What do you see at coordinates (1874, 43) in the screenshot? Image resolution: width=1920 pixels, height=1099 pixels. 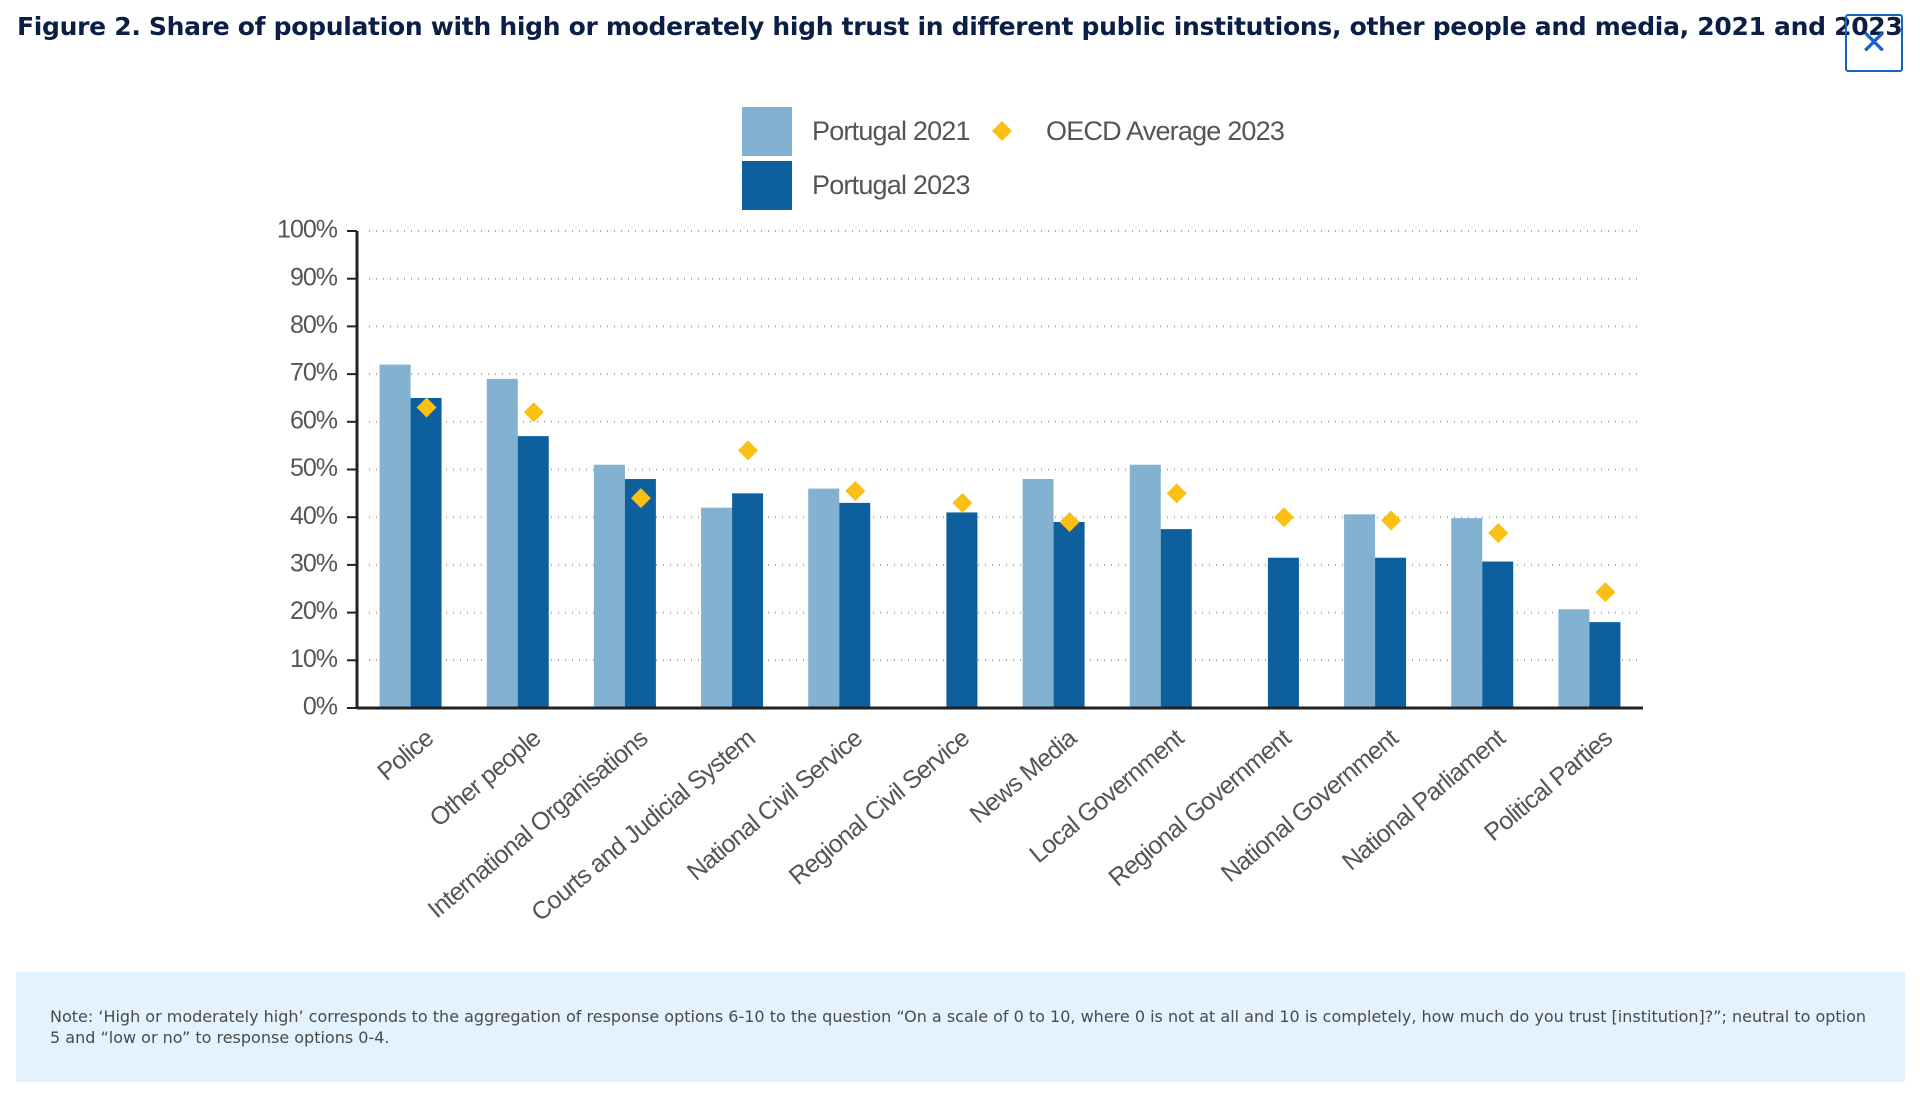 I see `close-button: ✕` at bounding box center [1874, 43].